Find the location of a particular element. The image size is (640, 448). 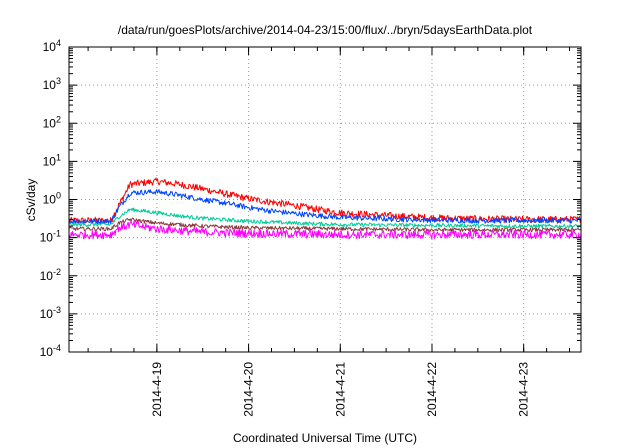

y-tick-label: 10⁴ is located at coordinates (52, 46).